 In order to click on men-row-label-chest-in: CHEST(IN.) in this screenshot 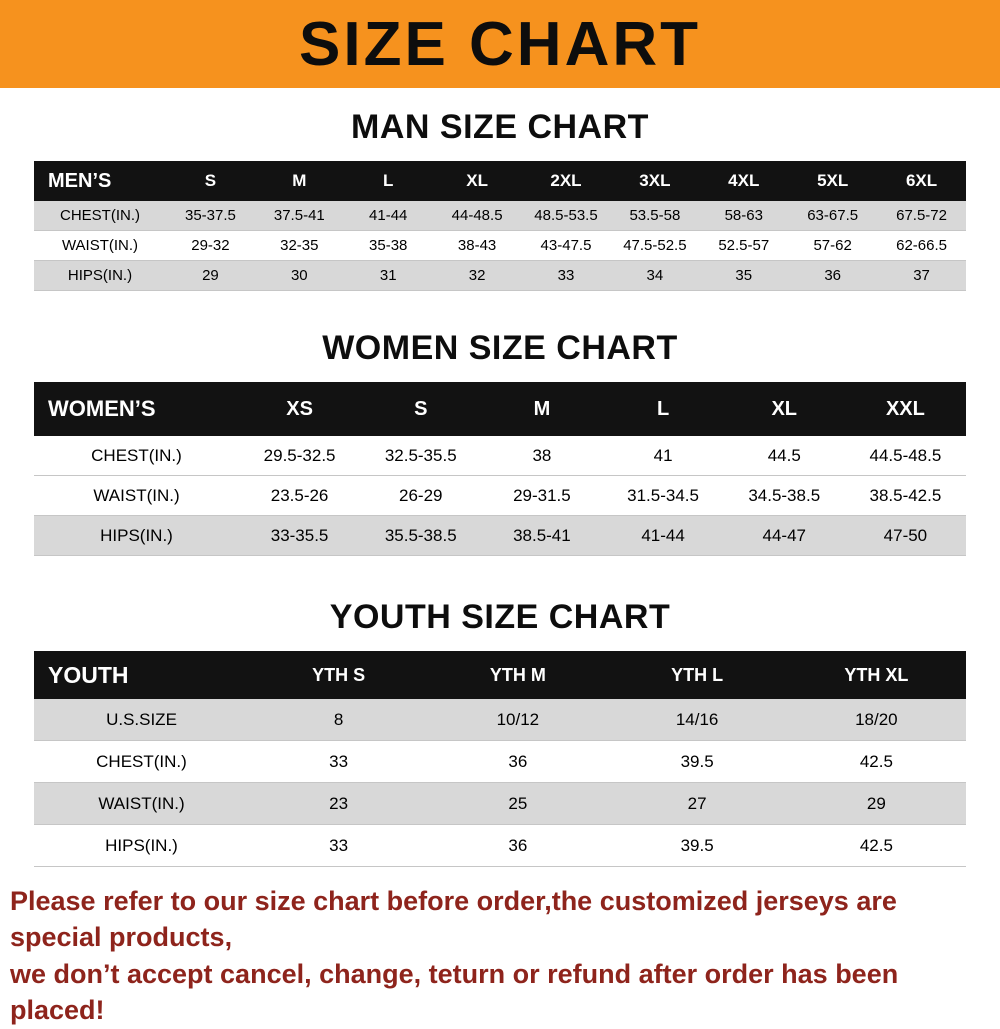, I will do `click(100, 215)`.